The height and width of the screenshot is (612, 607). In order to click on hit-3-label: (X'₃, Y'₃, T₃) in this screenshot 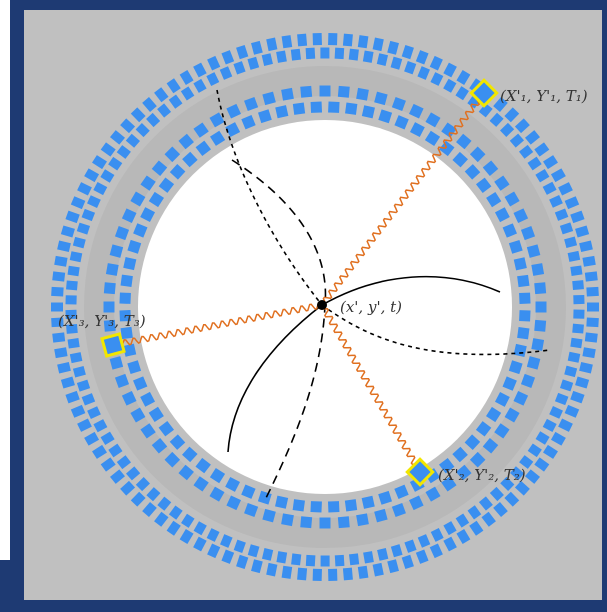, I will do `click(102, 321)`.